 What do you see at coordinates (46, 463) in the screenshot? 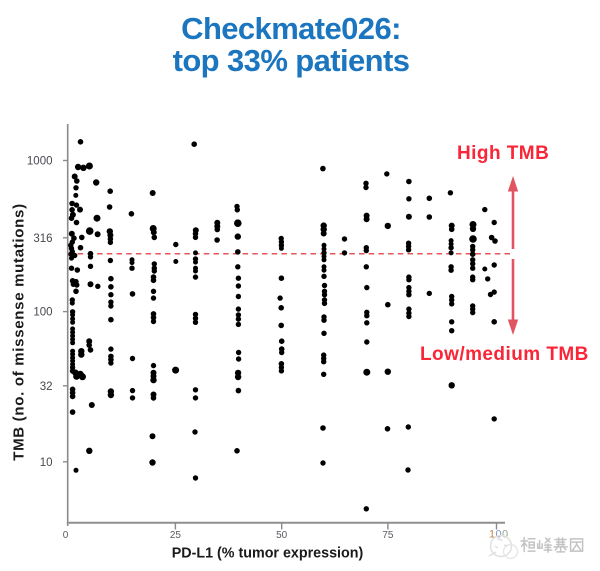
I see `svg-text: 10` at bounding box center [46, 463].